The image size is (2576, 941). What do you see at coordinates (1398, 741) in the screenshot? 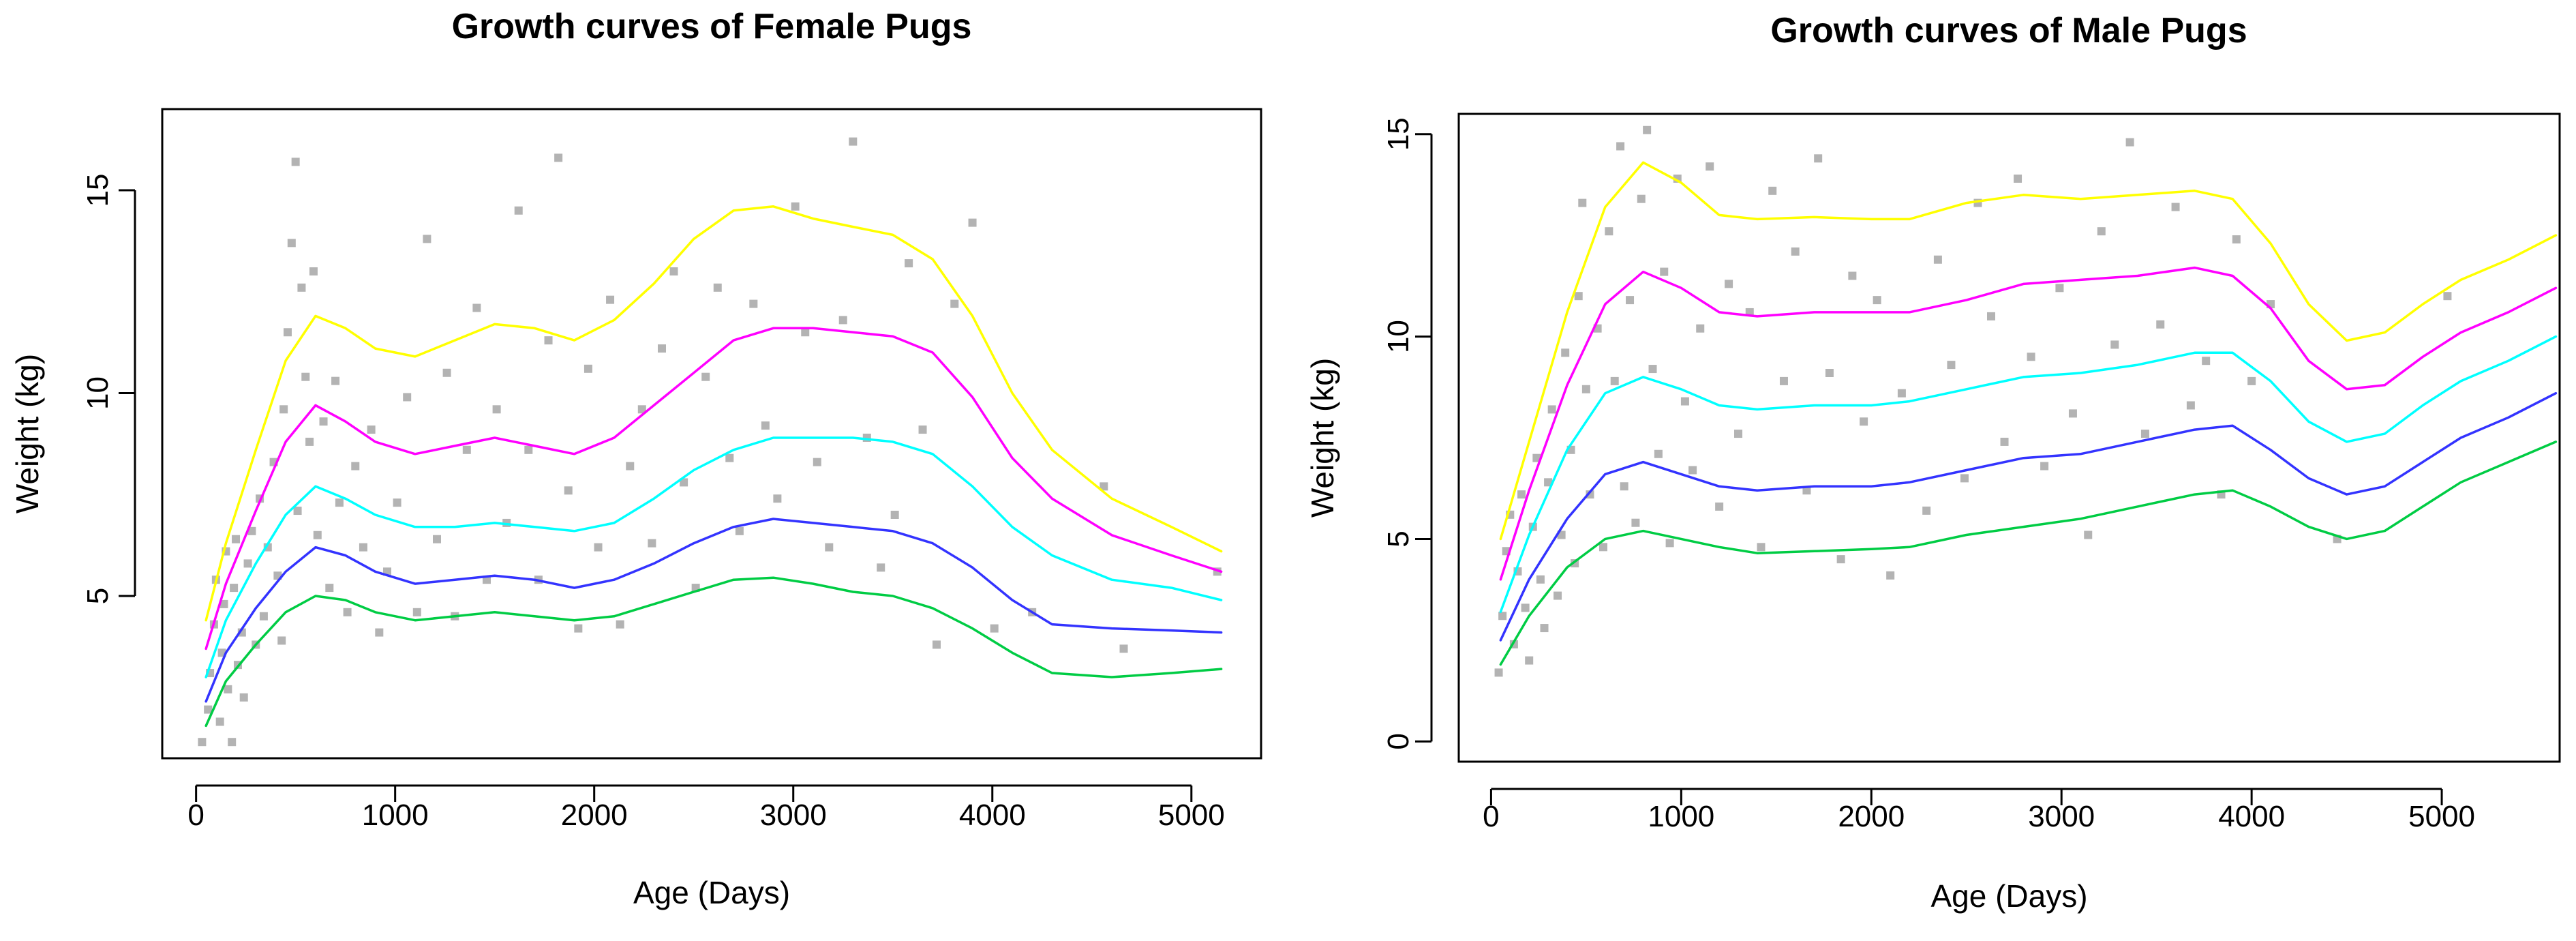
I see `y-tick-label: 0` at bounding box center [1398, 741].